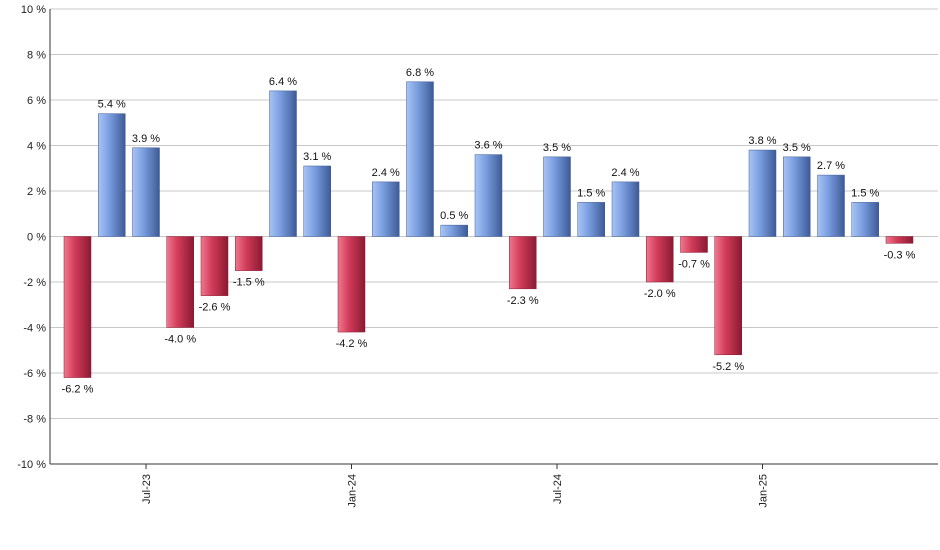  What do you see at coordinates (34, 329) in the screenshot?
I see `y-tick-label: -4 %` at bounding box center [34, 329].